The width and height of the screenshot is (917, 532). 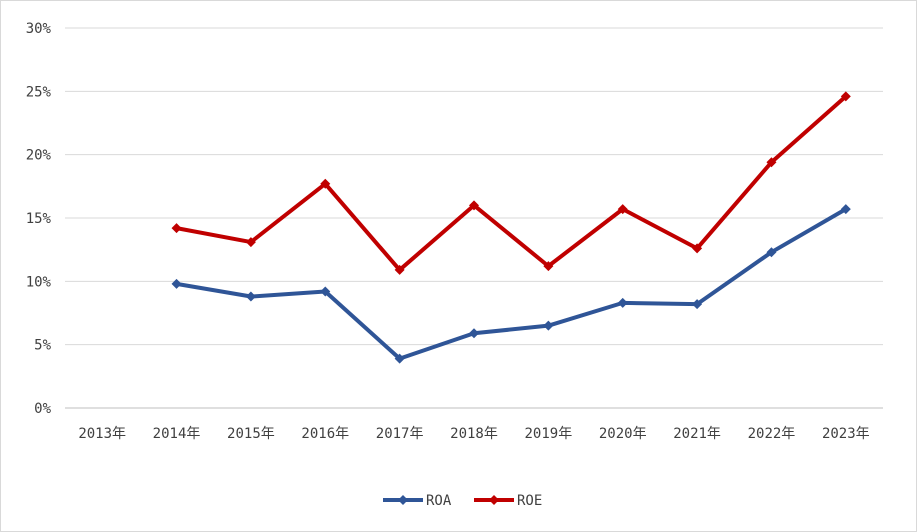 I want to click on x-tick-label: 2022年, so click(x=772, y=434).